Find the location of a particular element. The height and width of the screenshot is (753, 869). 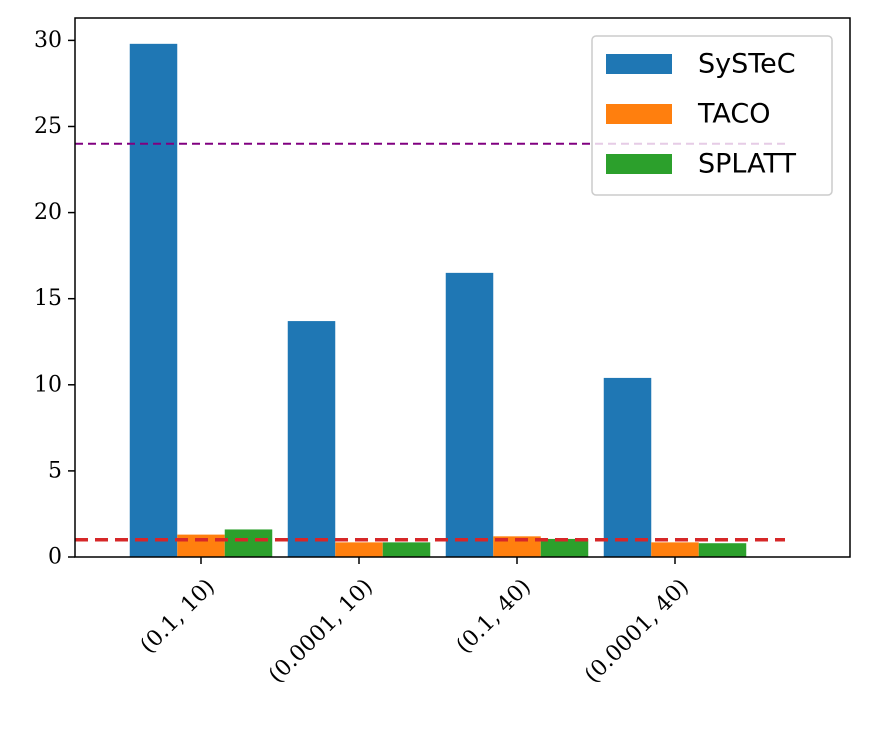

legend-label-splatt: SPLATT is located at coordinates (747, 164).